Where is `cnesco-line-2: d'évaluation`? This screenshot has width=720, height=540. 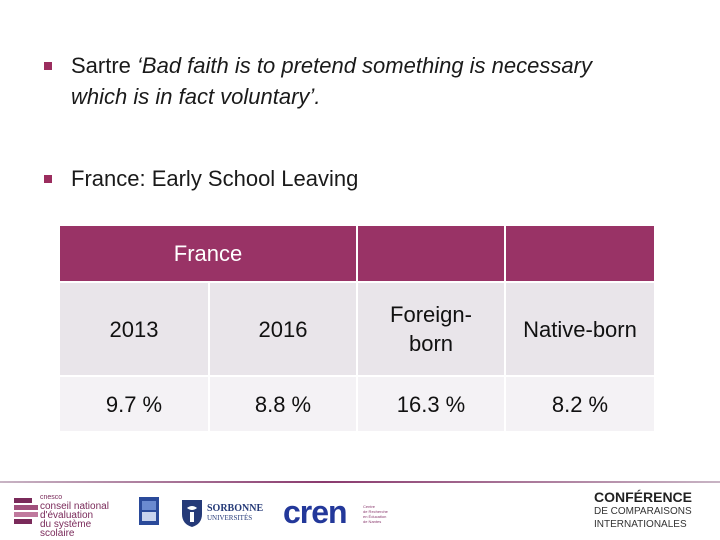 cnesco-line-2: d'évaluation is located at coordinates (67, 515).